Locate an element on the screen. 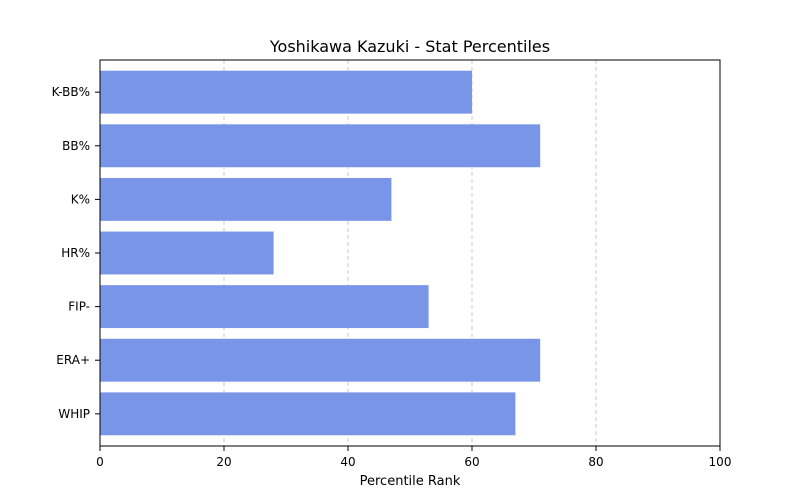  bar-hr- is located at coordinates (187, 253).